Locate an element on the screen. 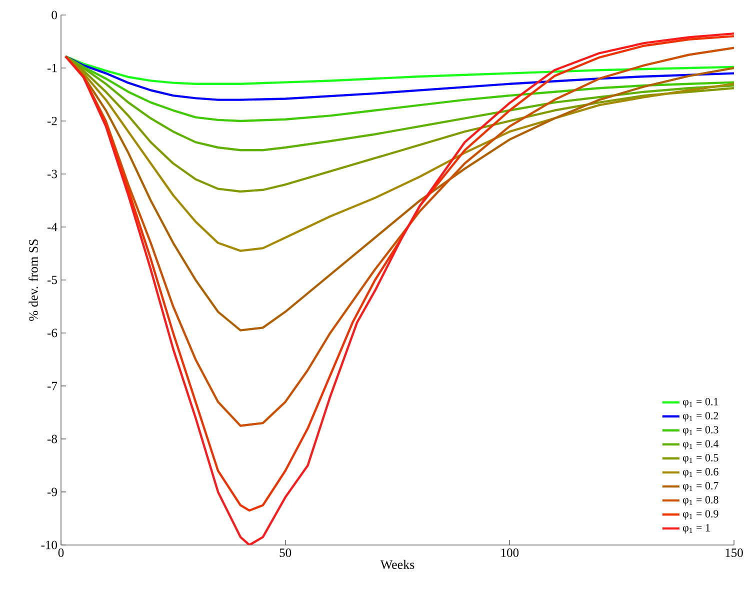 The height and width of the screenshot is (589, 748). y-tick-label: -4 is located at coordinates (53, 227).